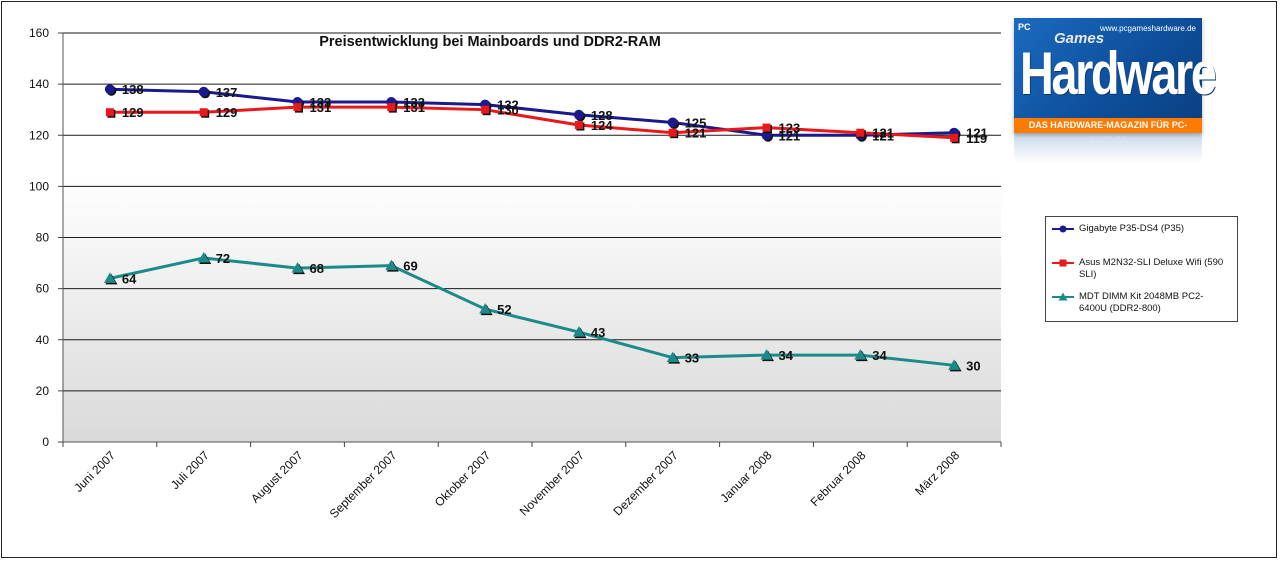 The image size is (1280, 561). Describe the element at coordinates (646, 483) in the screenshot. I see `x-tick-label: Dezember 2007` at that location.